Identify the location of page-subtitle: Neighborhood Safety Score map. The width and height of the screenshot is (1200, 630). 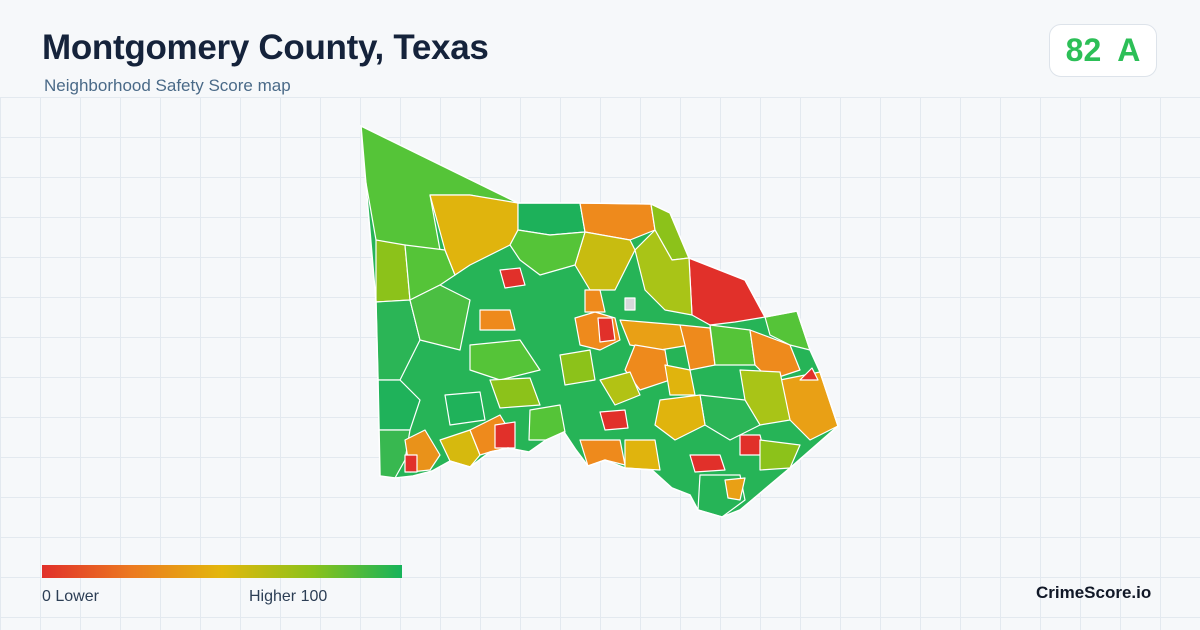
(167, 85).